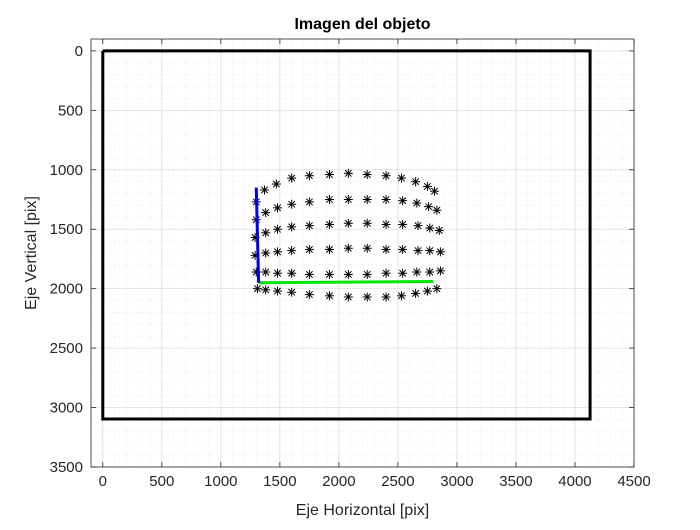 This screenshot has height=530, width=700. I want to click on x-tick-label: 2500, so click(397, 481).